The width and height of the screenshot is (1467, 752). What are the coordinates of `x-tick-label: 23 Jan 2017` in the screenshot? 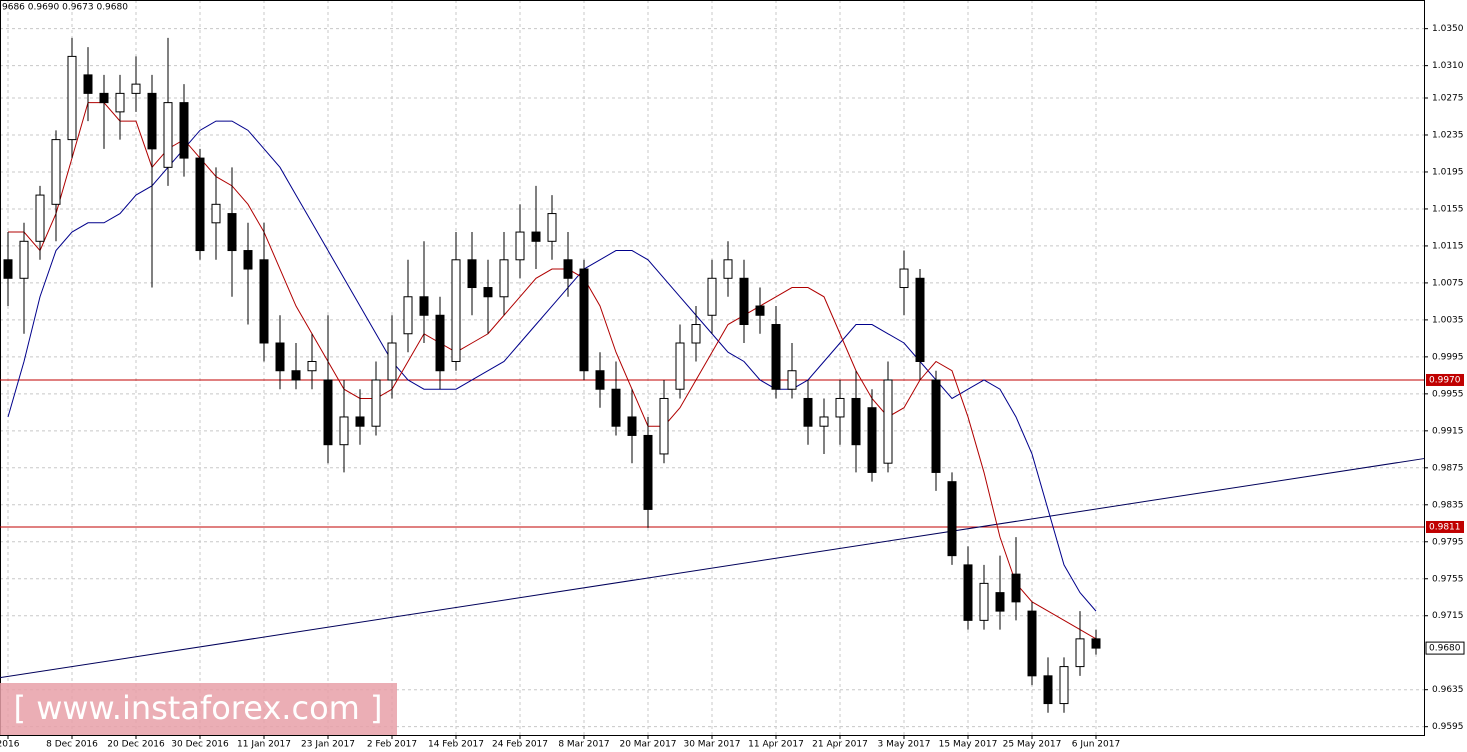 It's located at (328, 745).